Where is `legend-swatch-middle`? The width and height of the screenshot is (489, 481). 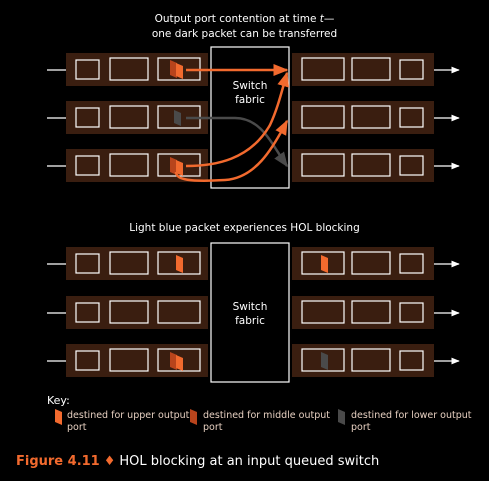
legend-swatch-middle is located at coordinates (193, 417).